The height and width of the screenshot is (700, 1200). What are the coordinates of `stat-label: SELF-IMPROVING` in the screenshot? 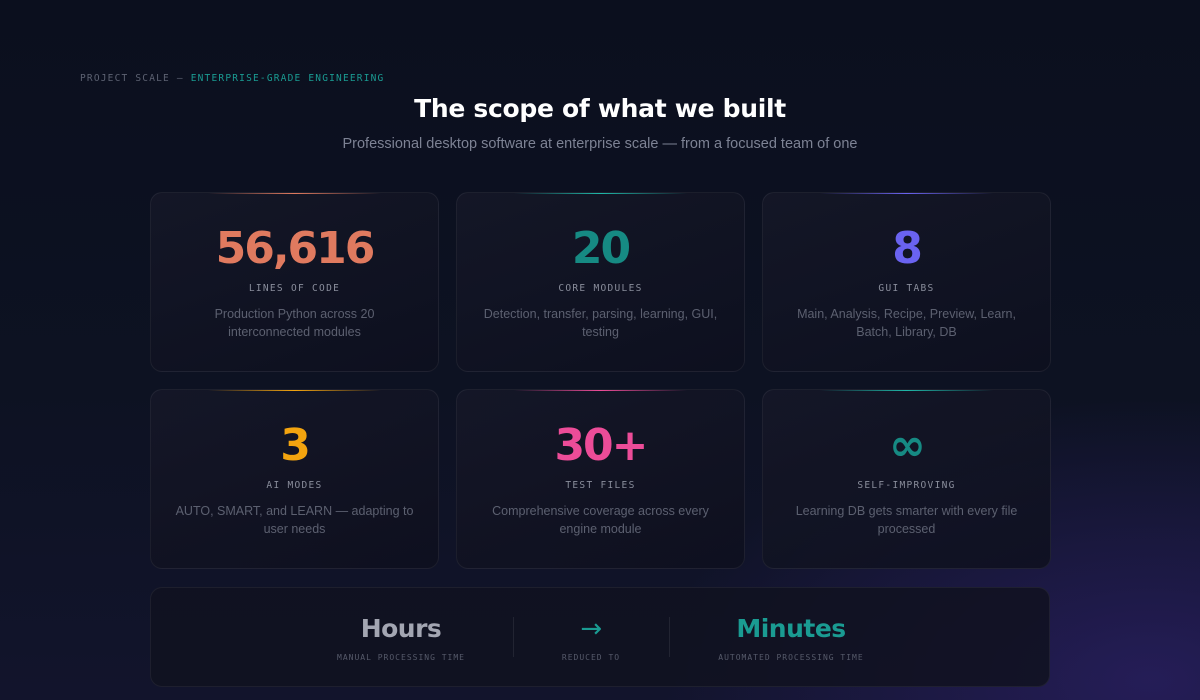 It's located at (906, 485).